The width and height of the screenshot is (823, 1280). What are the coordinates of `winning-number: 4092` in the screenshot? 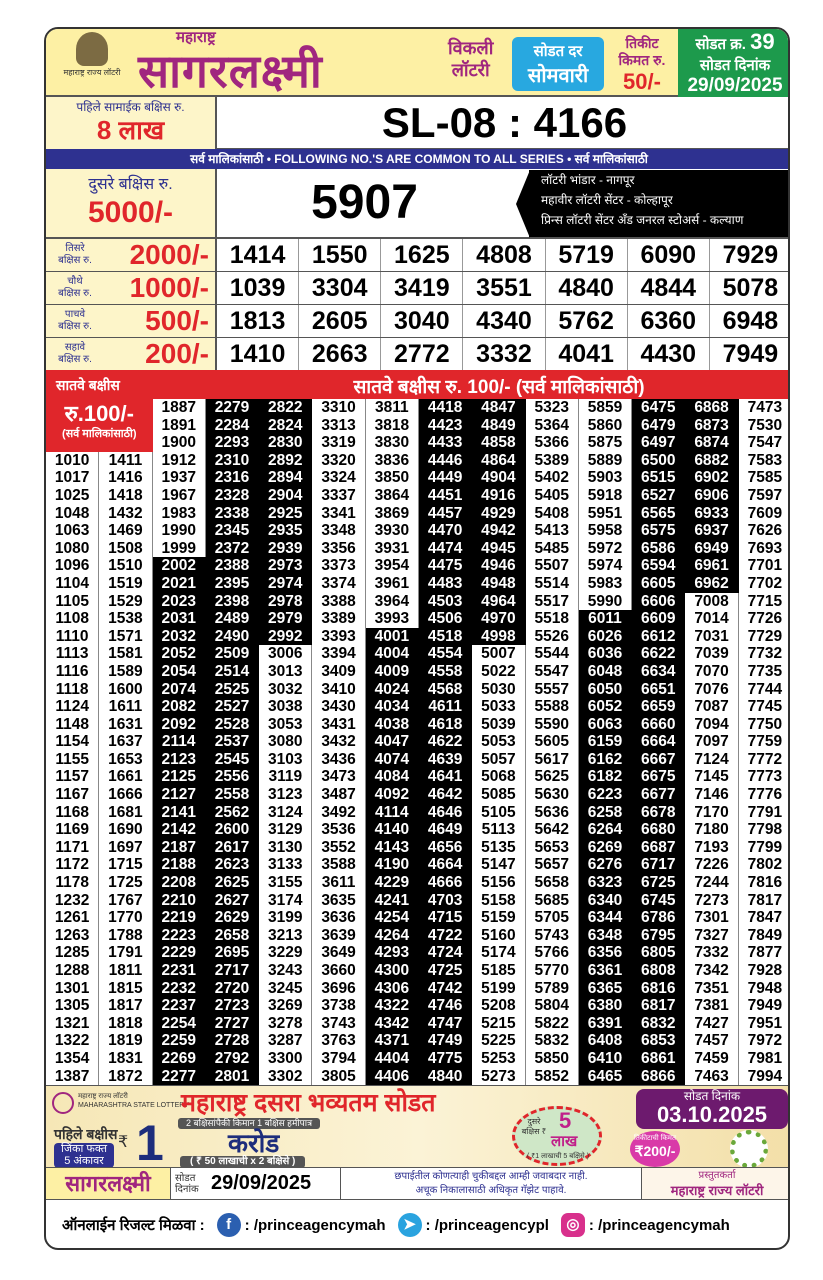 It's located at (392, 795).